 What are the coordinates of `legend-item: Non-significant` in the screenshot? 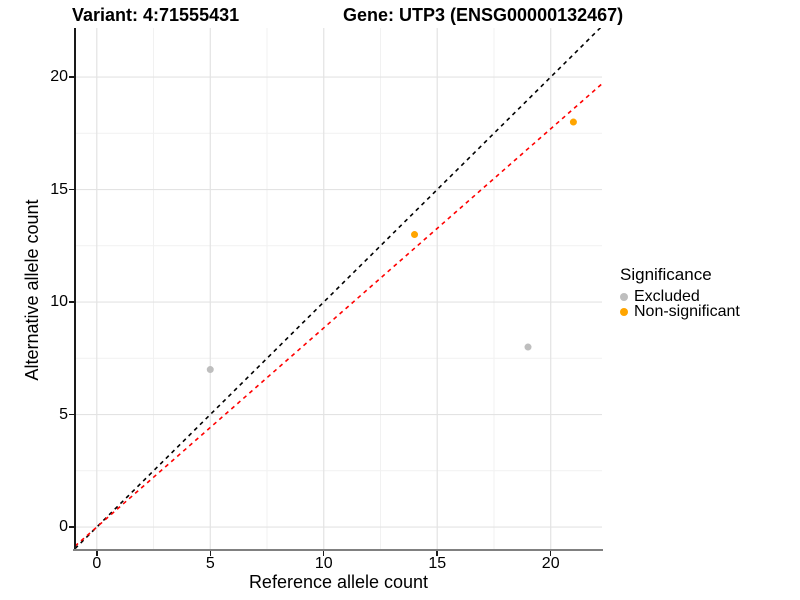 It's located at (680, 311).